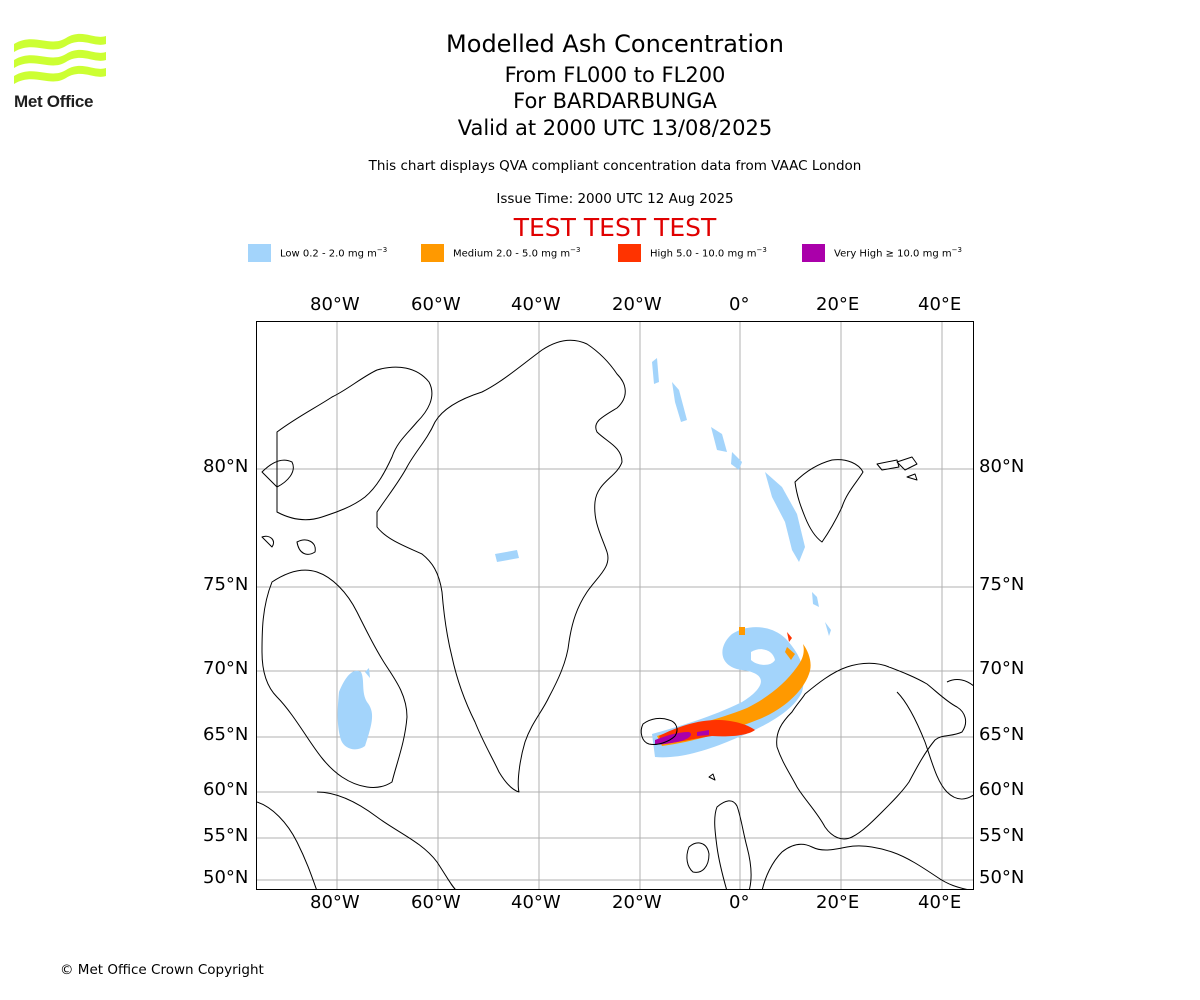 The height and width of the screenshot is (1000, 1200). What do you see at coordinates (838, 304) in the screenshot?
I see `lon-label-top-20e: 20°E` at bounding box center [838, 304].